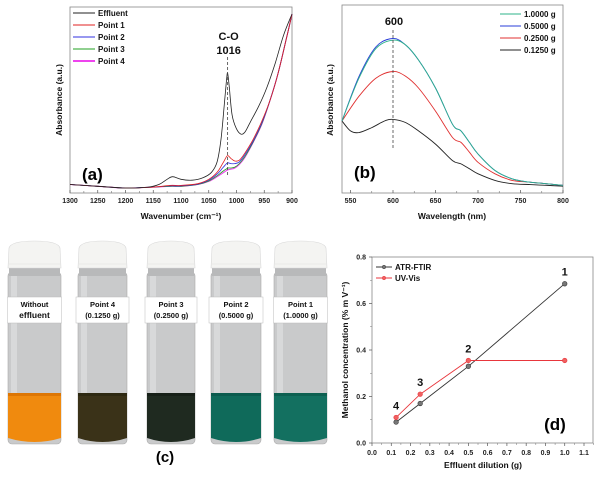 This screenshot has height=477, width=602. I want to click on panel-a-xtick-label: 1150, so click(153, 201).